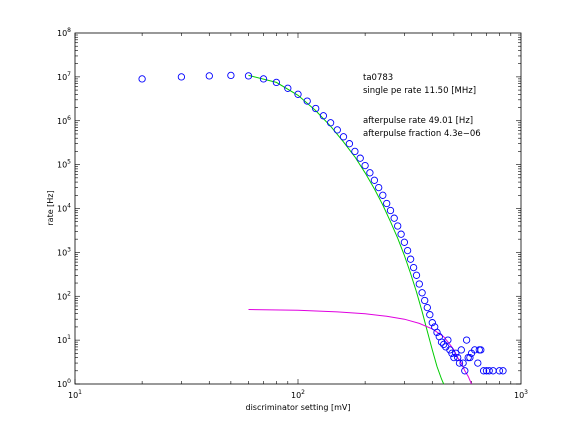 The width and height of the screenshot is (576, 432). Describe the element at coordinates (419, 91) in the screenshot. I see `annotation-2: single pe rate 11.50 [MHz]` at that location.